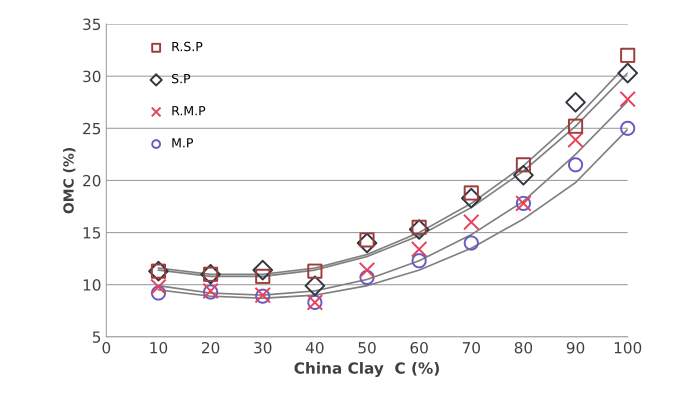  I want to click on x-tick-label: 90, so click(575, 348).